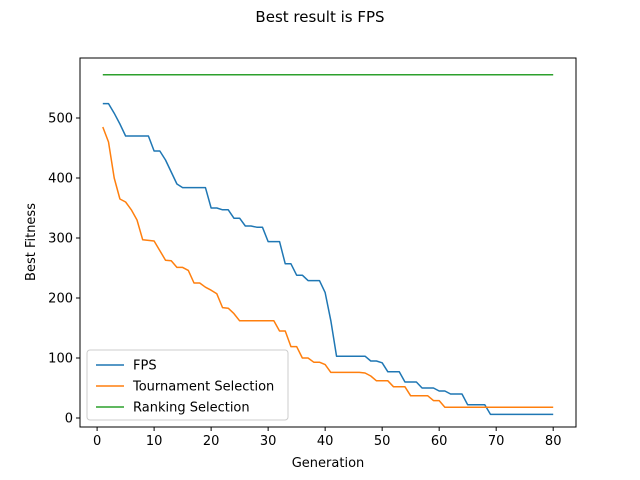 The image size is (640, 480). What do you see at coordinates (31, 242) in the screenshot?
I see `y-axis-label: Best Fitness` at bounding box center [31, 242].